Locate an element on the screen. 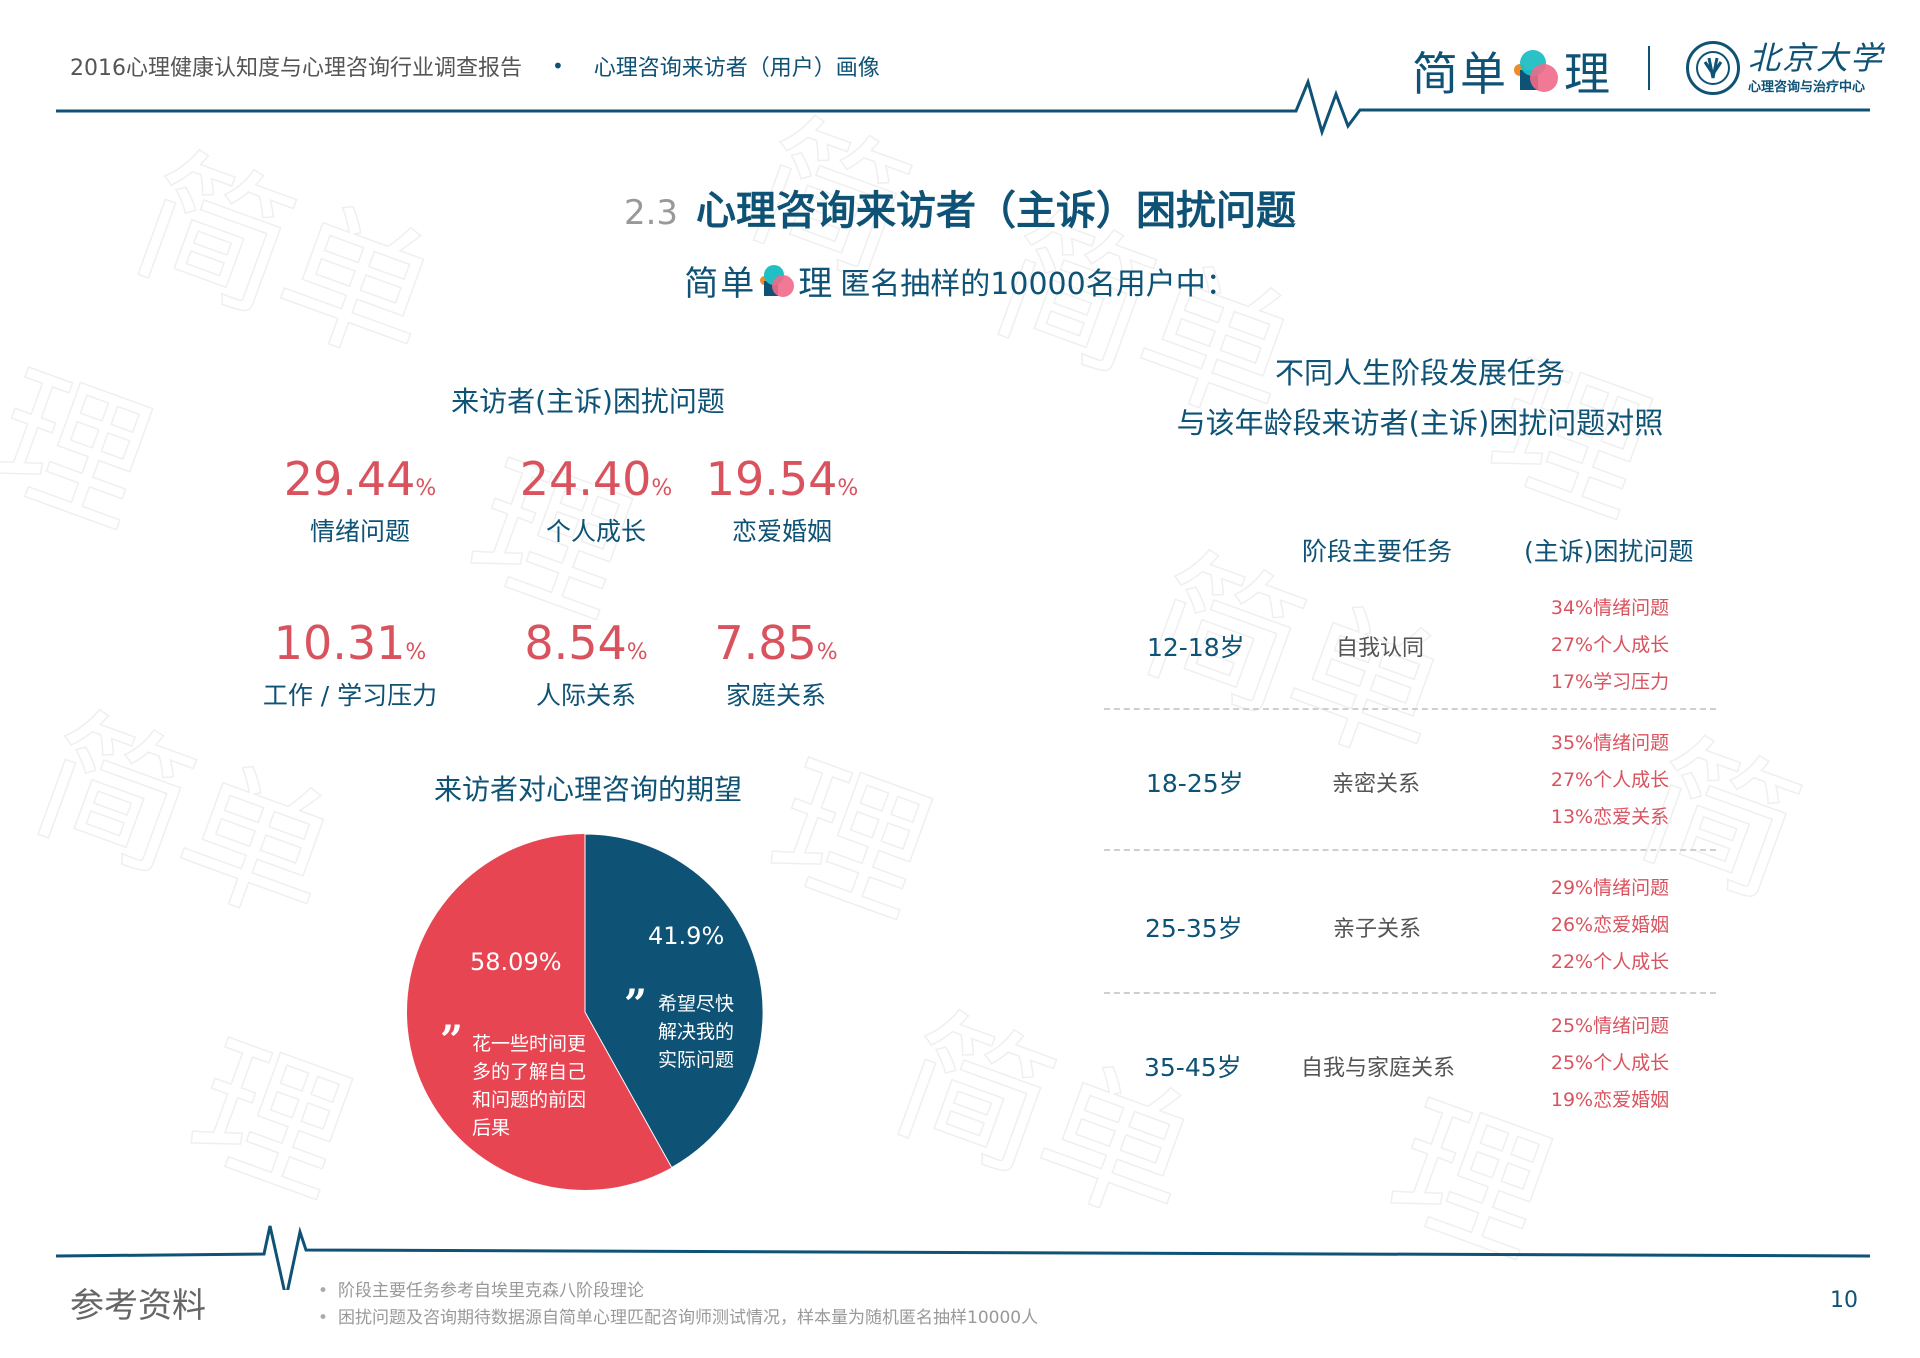  pie-text-line: 希望尽快 is located at coordinates (696, 1004).